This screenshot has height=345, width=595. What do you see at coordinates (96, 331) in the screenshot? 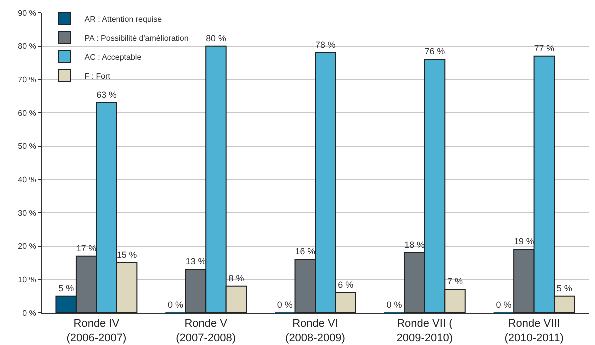
I see `x-tick-label: Ronde IV (2006-2007)` at bounding box center [96, 331].